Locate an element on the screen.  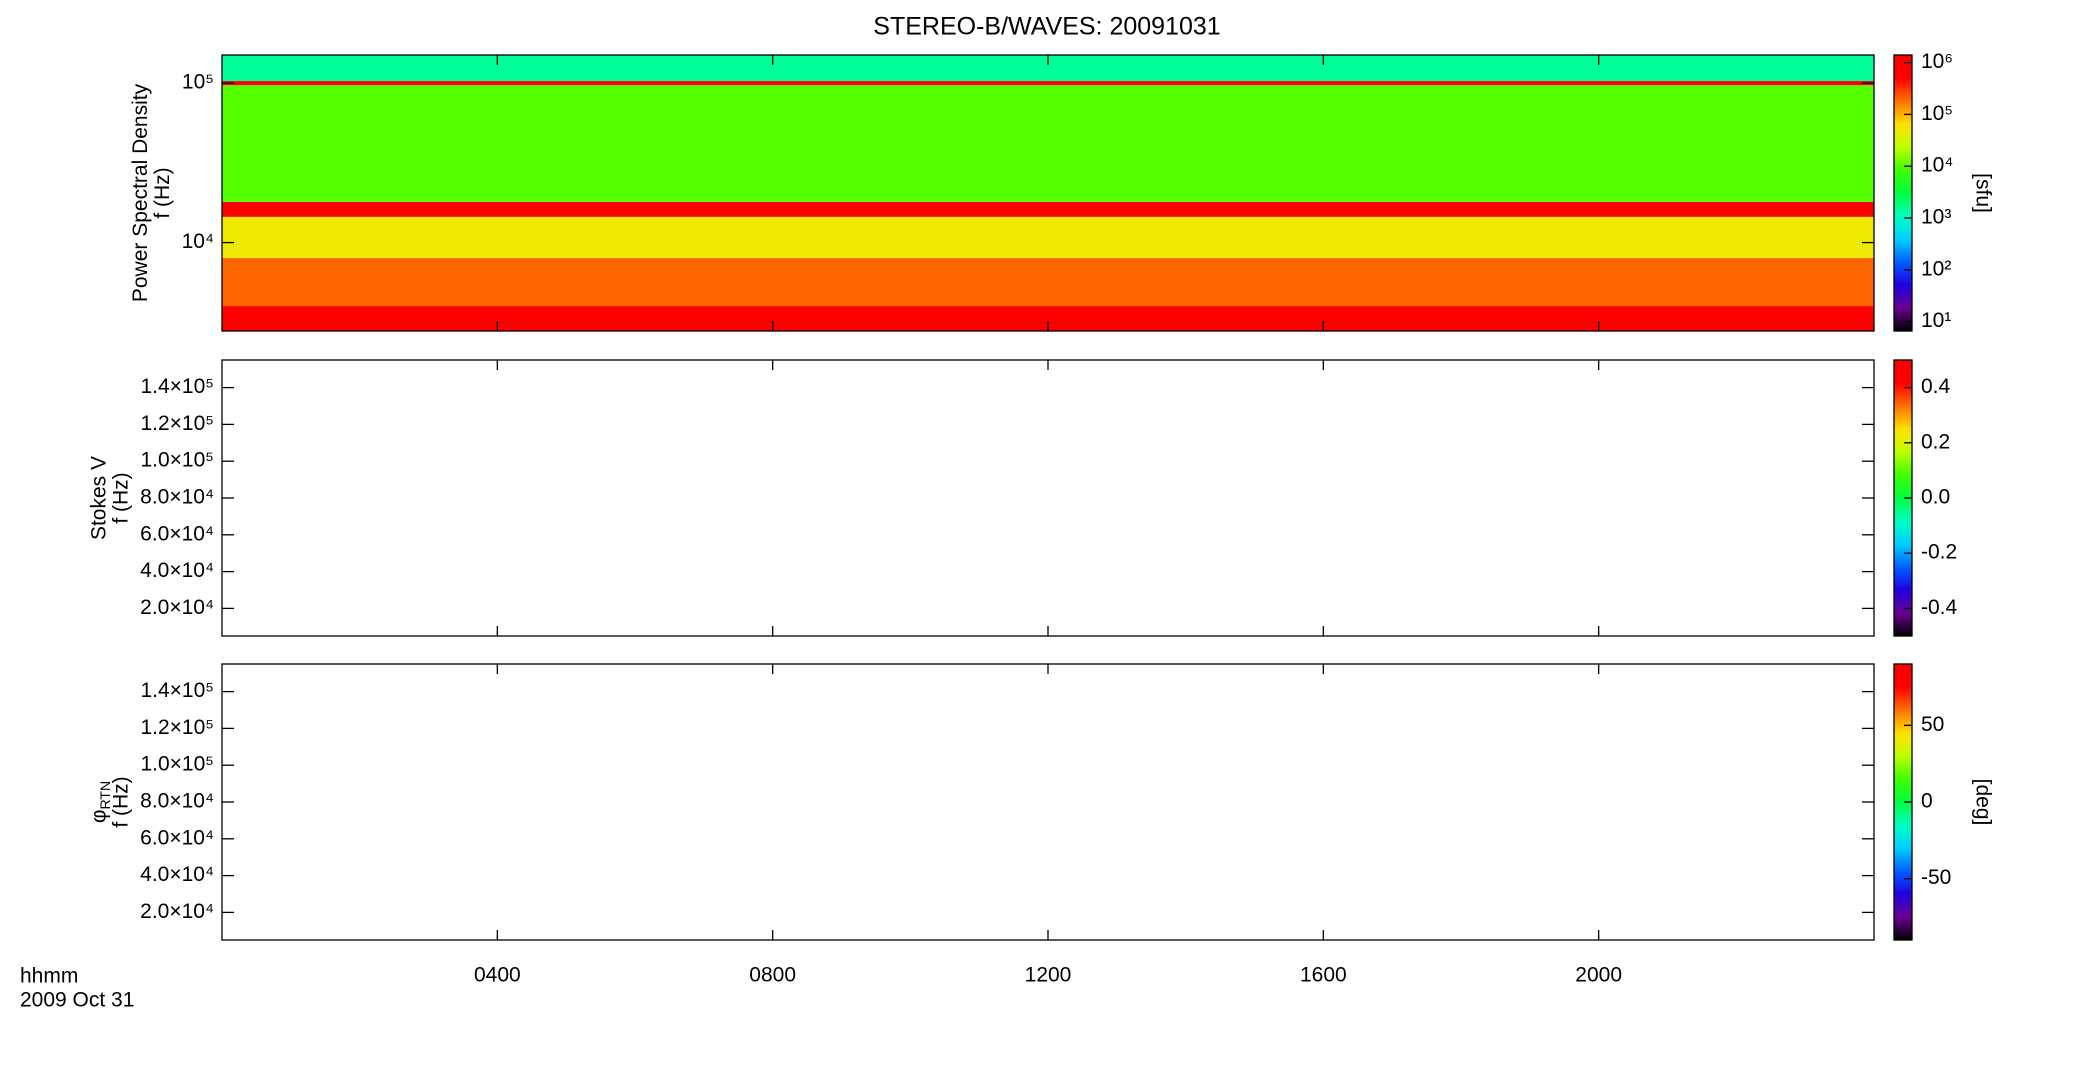
y-axis-label-subscript: RTN is located at coordinates (105, 795).